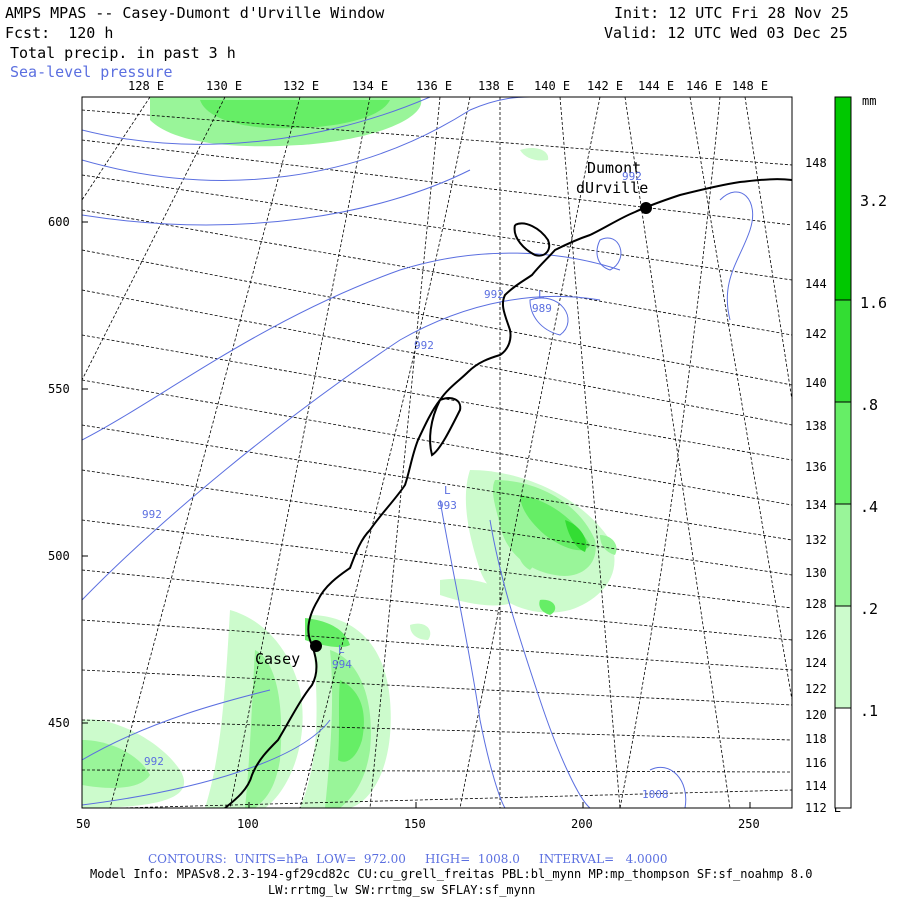 The width and height of the screenshot is (900, 900). Describe the element at coordinates (869, 101) in the screenshot. I see `colorbar-unit: mm` at that location.